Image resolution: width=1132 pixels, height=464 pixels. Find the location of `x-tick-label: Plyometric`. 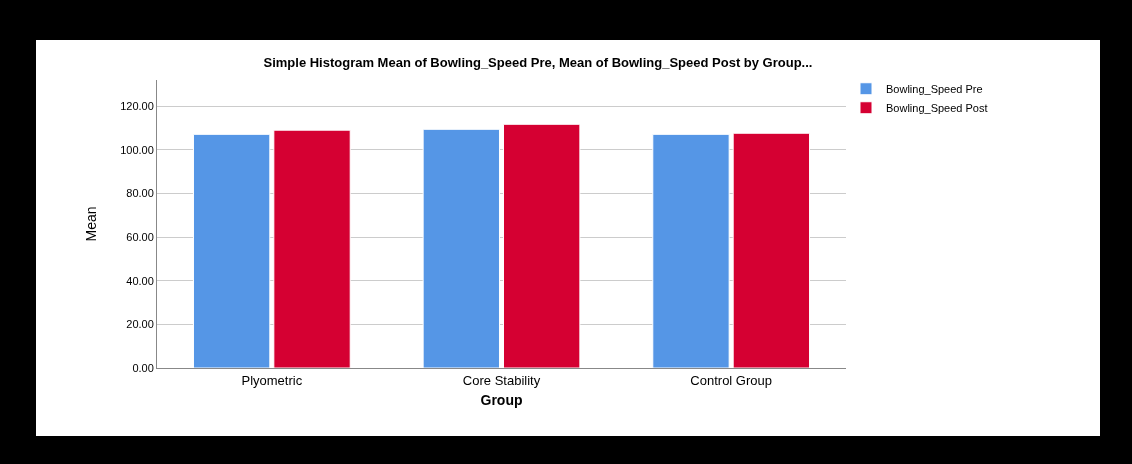

x-tick-label: Plyometric is located at coordinates (272, 380).